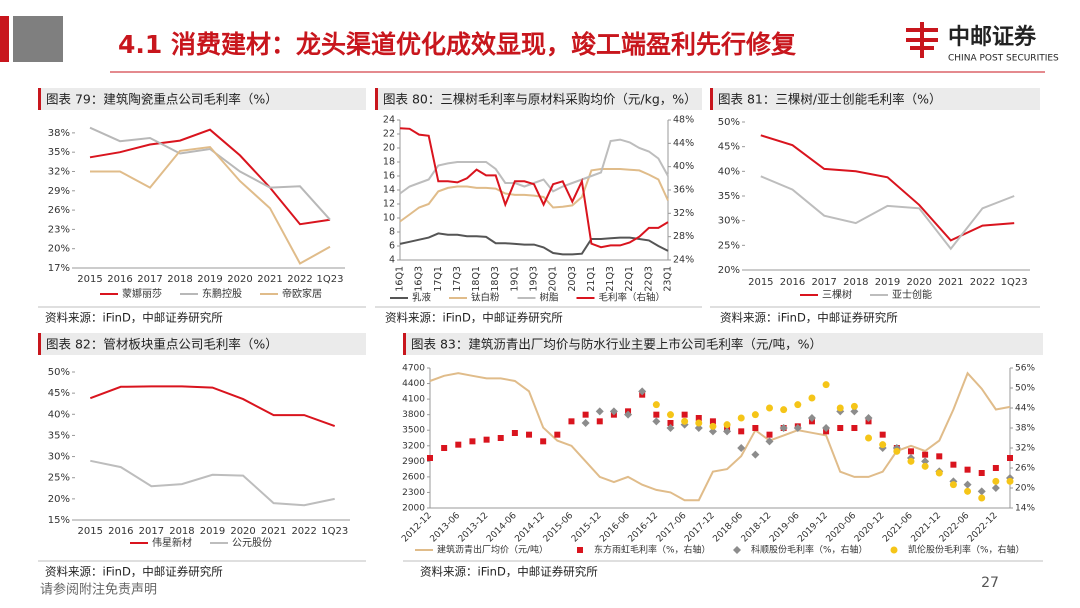  Describe the element at coordinates (887, 282) in the screenshot. I see `x-tick-label: 2019` at that location.